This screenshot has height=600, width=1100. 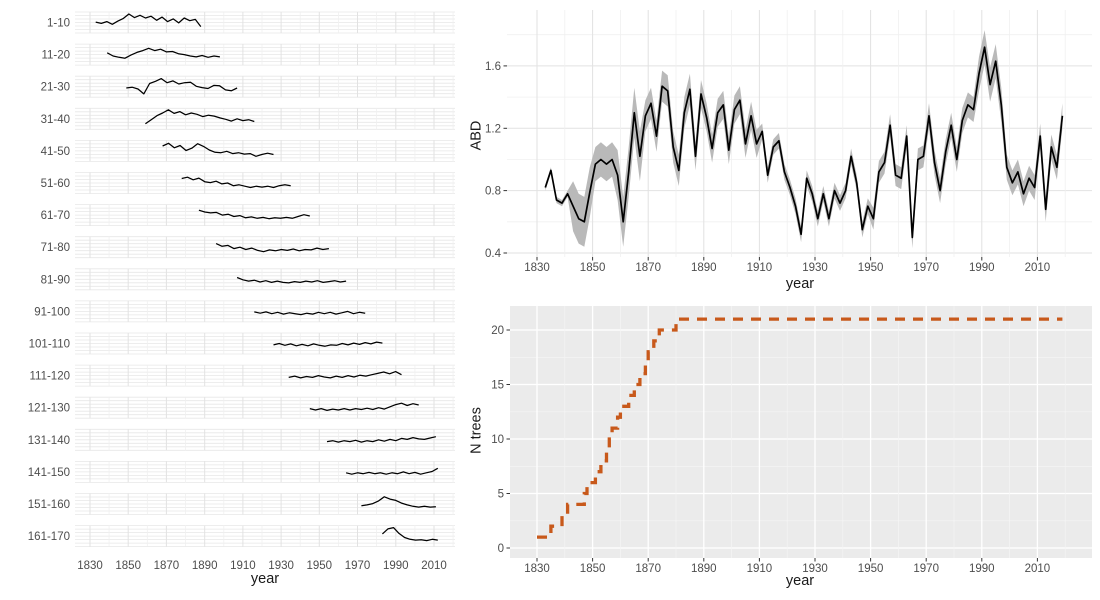 I want to click on facet-strip: 131-140, so click(x=241, y=439).